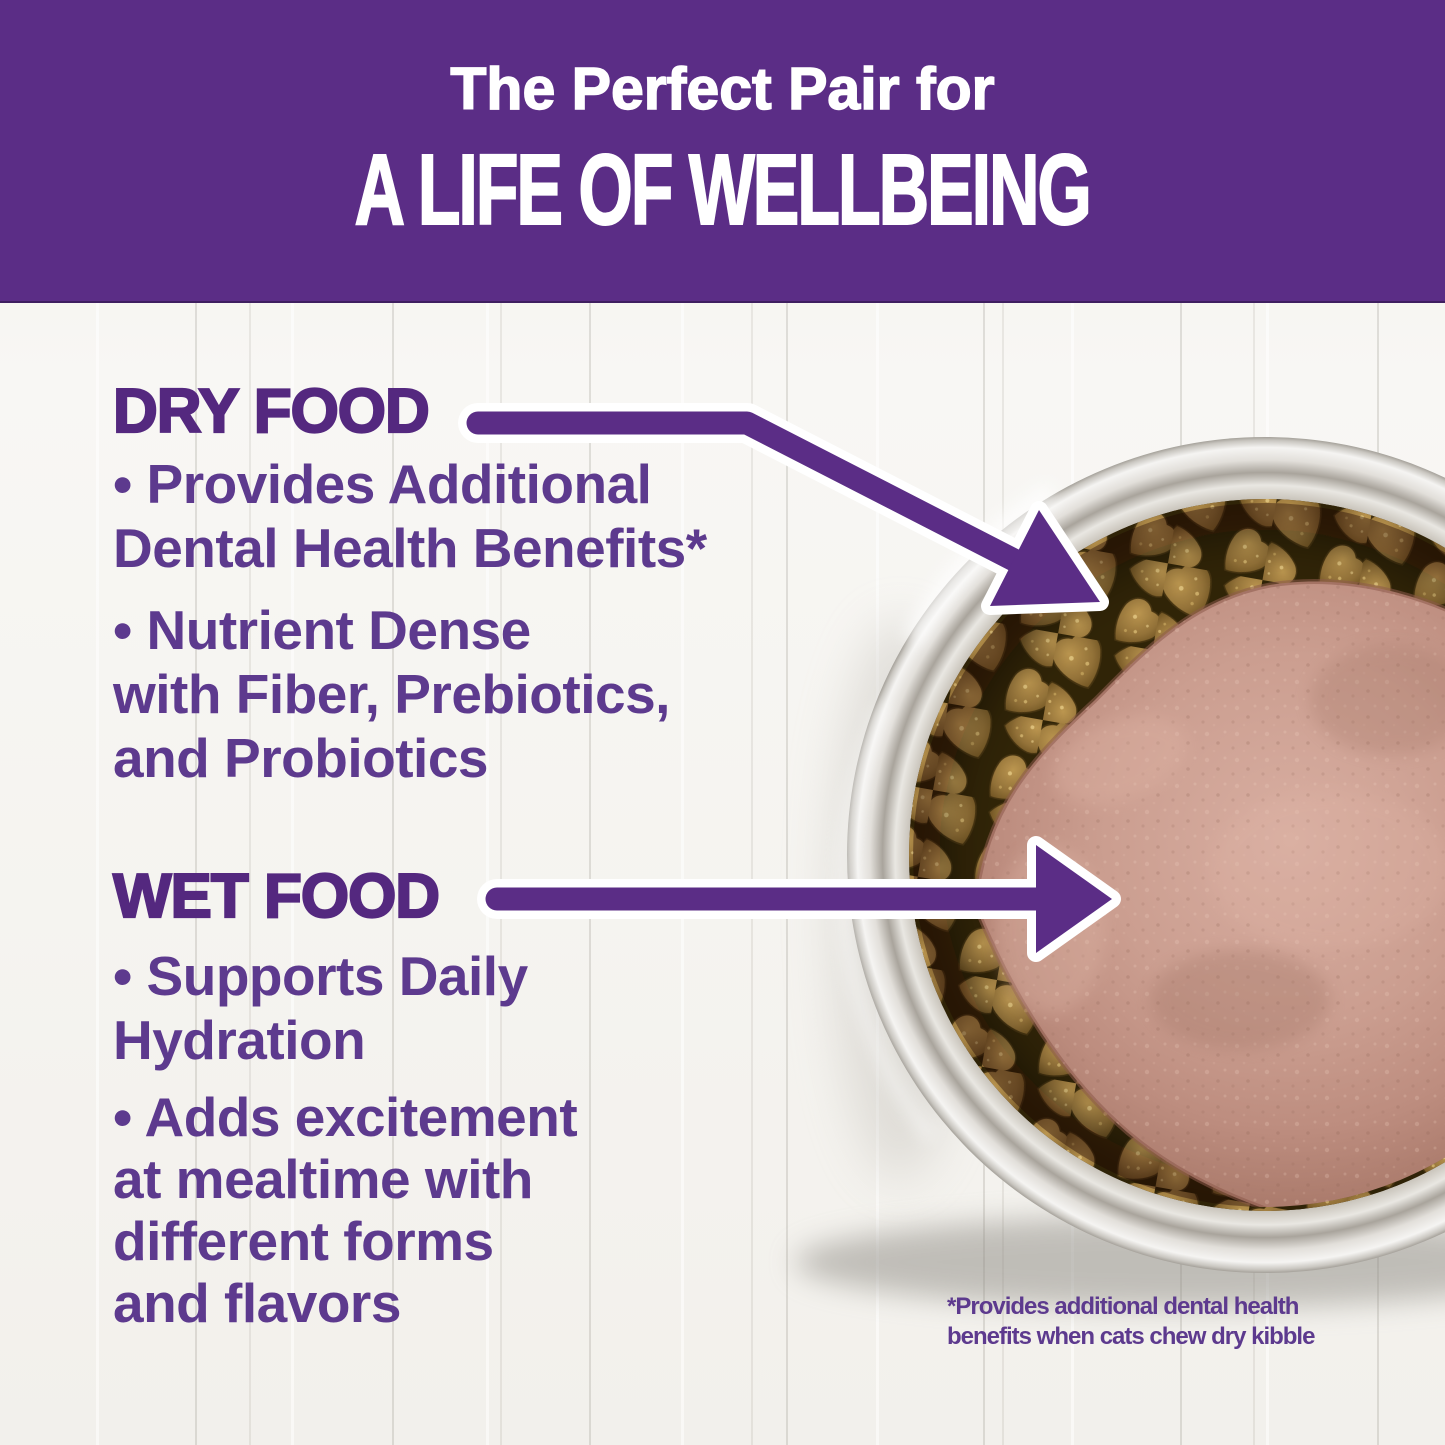 This screenshot has width=1445, height=1445. What do you see at coordinates (1074, 899) in the screenshot?
I see `wet-arrowhead-icon` at bounding box center [1074, 899].